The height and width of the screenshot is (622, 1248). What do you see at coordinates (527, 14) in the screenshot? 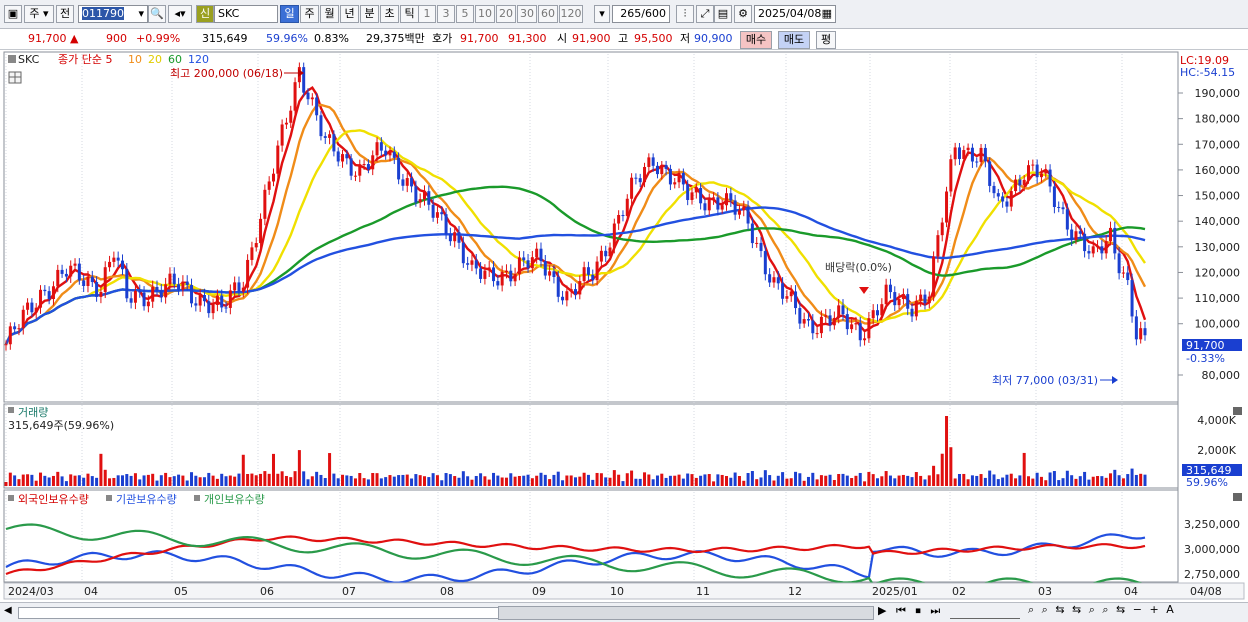
I see `minute-button-30: 30` at bounding box center [527, 14].